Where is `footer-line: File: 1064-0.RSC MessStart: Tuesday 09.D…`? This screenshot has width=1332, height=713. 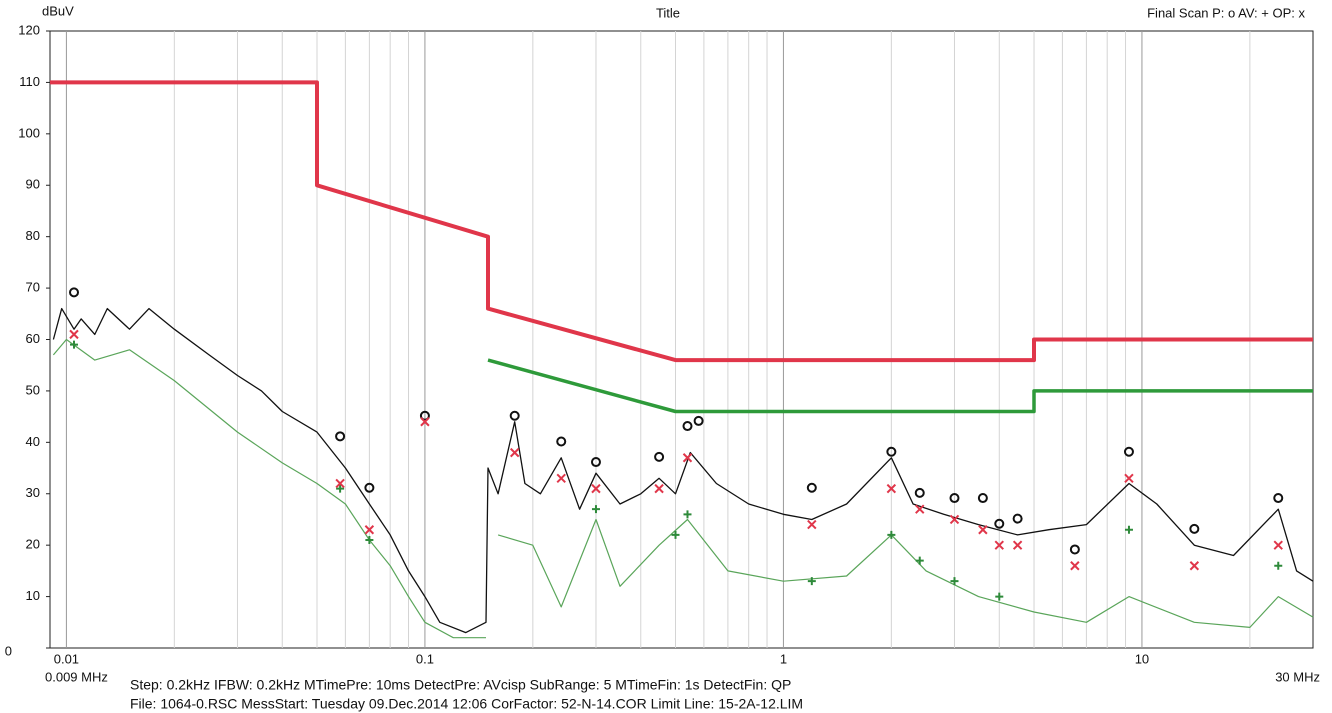 footer-line: File: 1064-0.RSC MessStart: Tuesday 09.D… is located at coordinates (466, 704).